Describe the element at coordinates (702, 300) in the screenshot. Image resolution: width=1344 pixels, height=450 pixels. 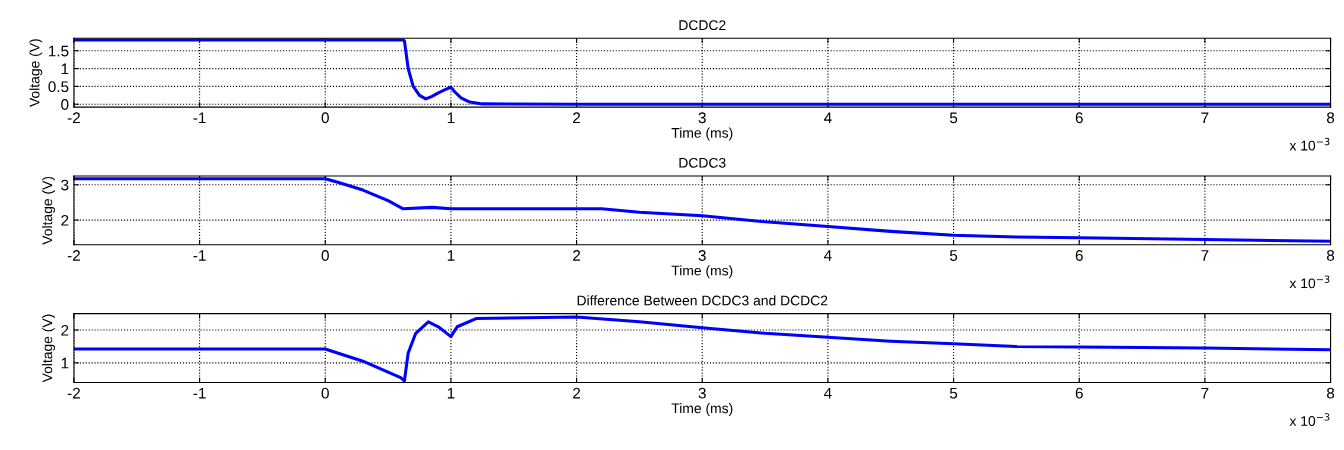
I see `chart-title: Difference Between DCDC3 and DCDC2` at that location.